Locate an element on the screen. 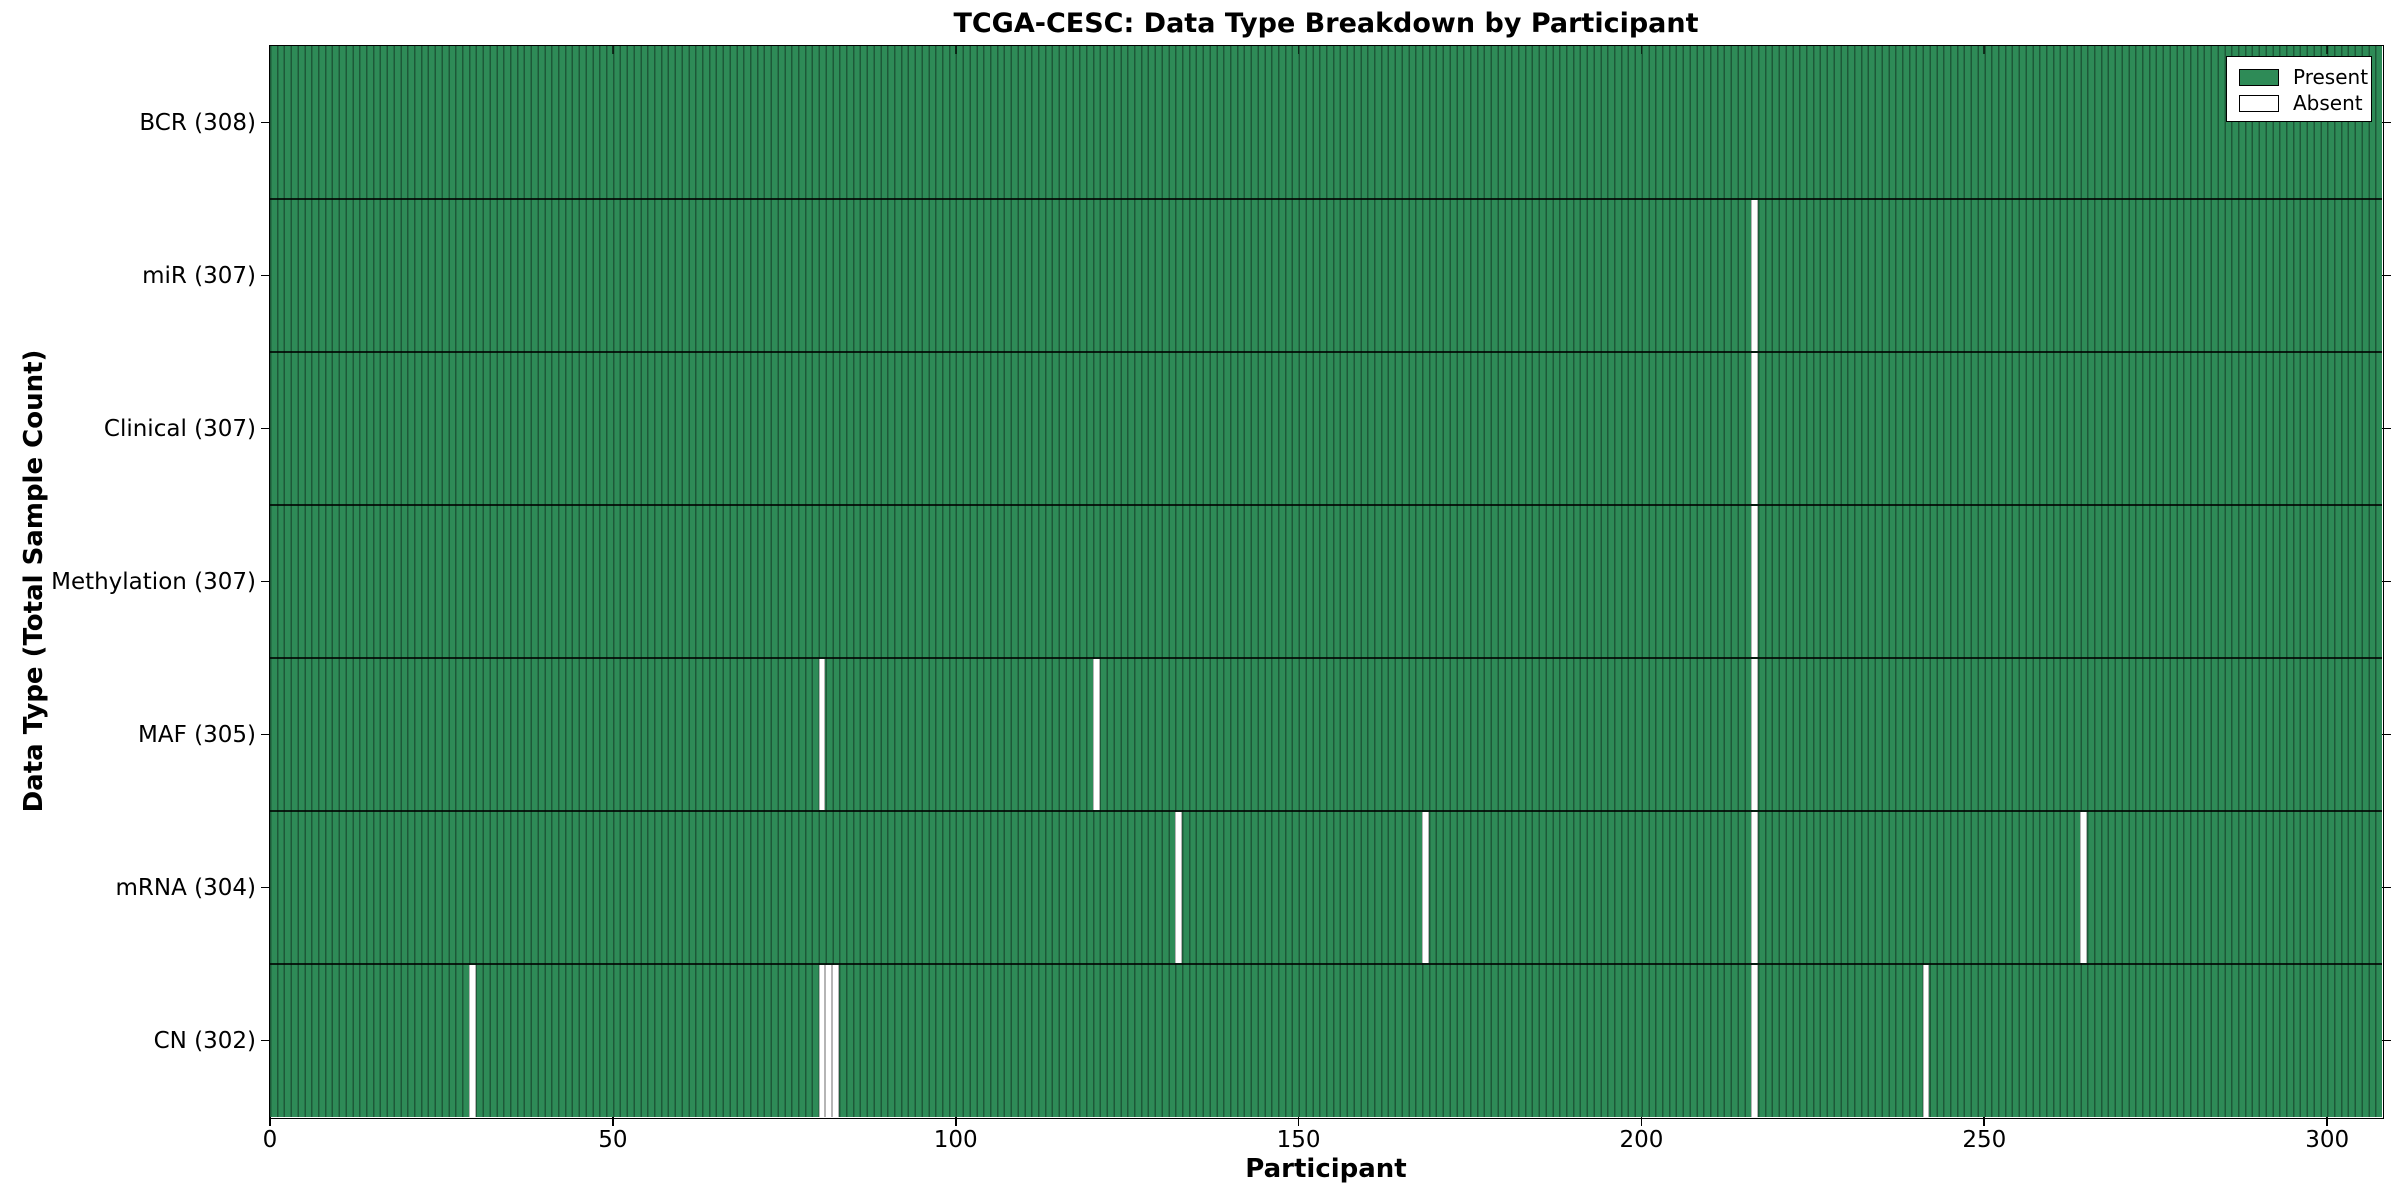 Image resolution: width=2400 pixels, height=1200 pixels. y-tick-right-BCR is located at coordinates (2386, 122).